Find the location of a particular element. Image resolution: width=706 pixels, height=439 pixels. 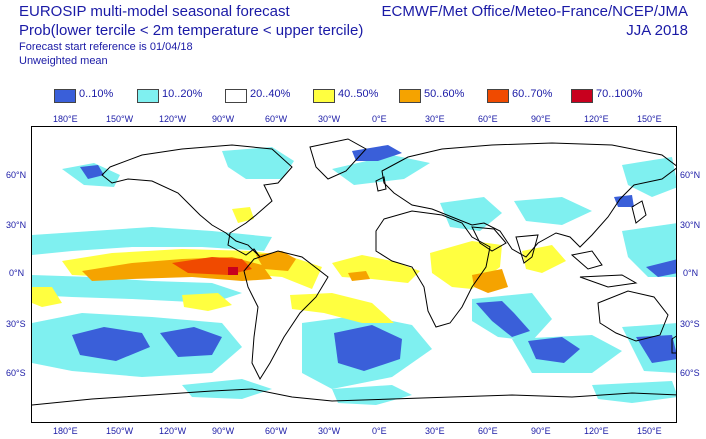

legend-label: 60..70% is located at coordinates (532, 94).